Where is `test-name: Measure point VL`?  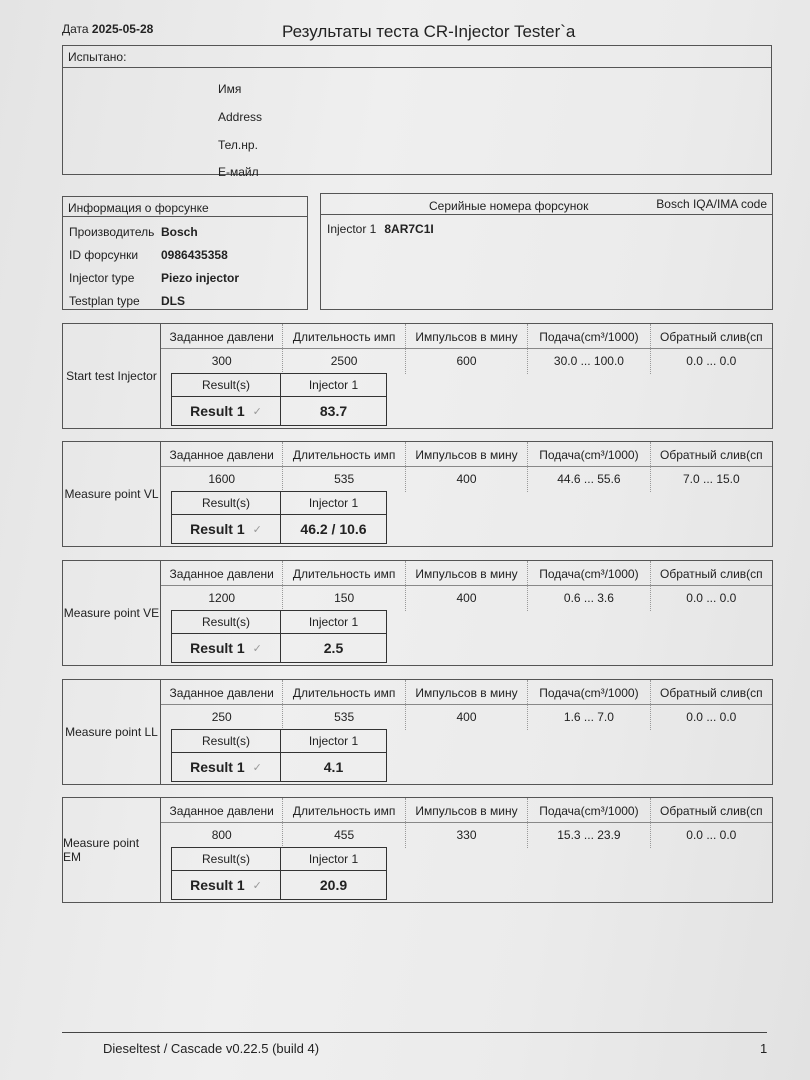 test-name: Measure point VL is located at coordinates (112, 494).